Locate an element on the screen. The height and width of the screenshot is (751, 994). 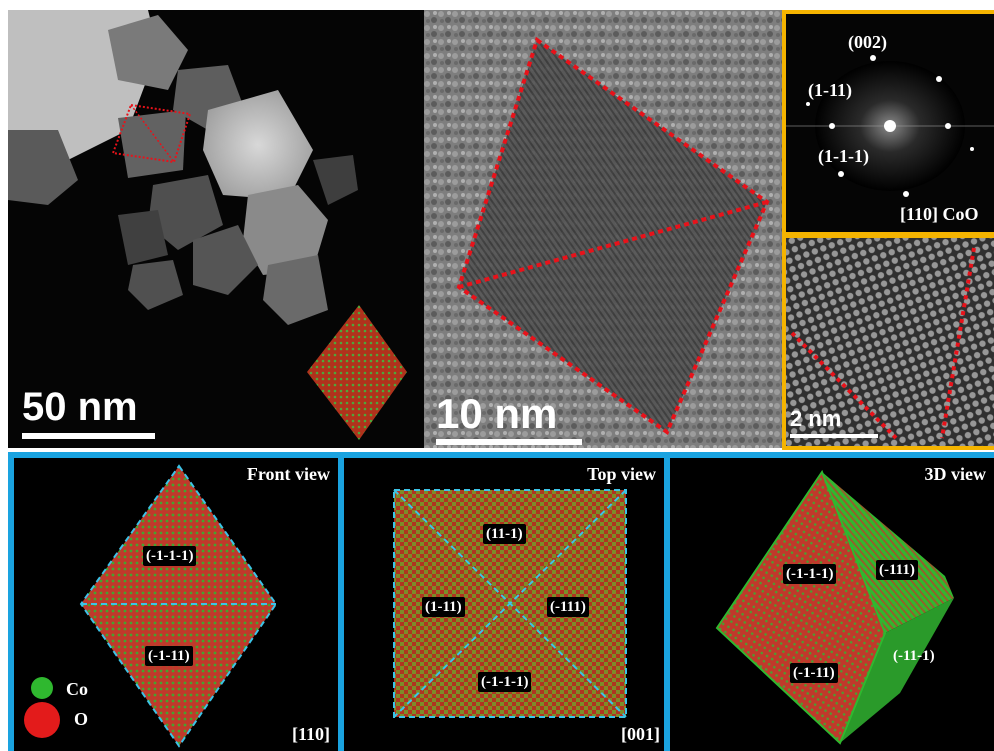
fft-panel: (002) (1-11) (1-1-1) [110] CoO is located at coordinates (890, 123).